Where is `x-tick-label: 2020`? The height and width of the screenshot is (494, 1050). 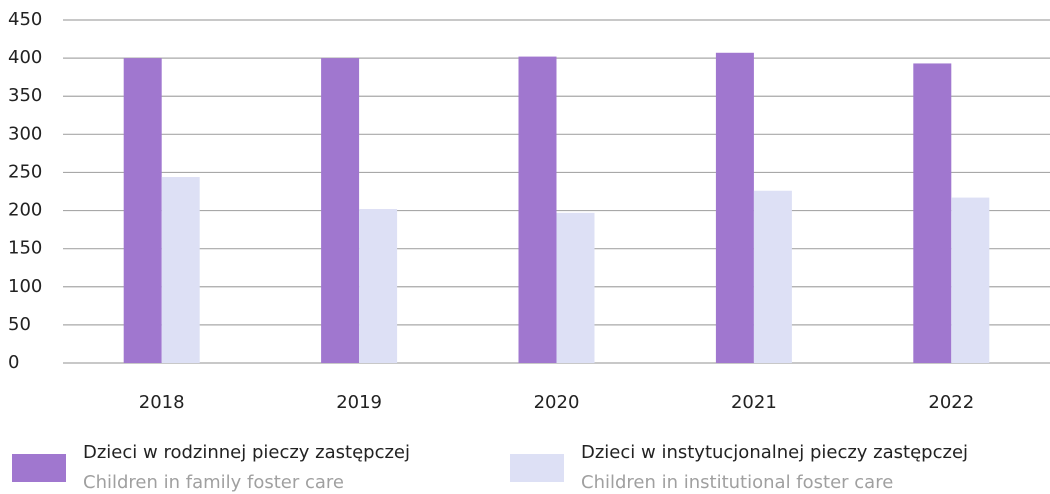 x-tick-label: 2020 is located at coordinates (557, 402).